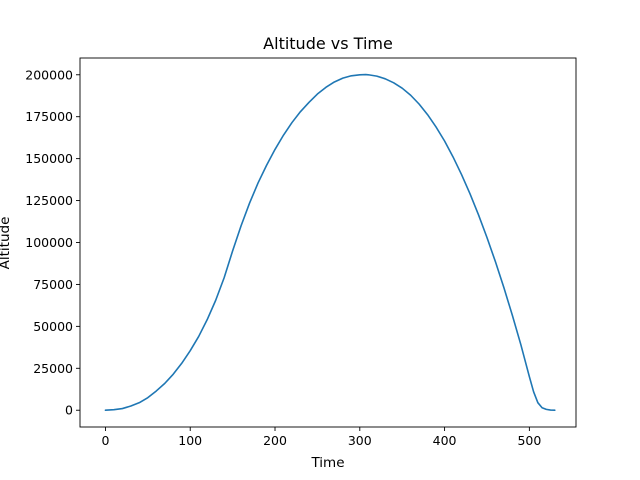  Describe the element at coordinates (49, 200) in the screenshot. I see `y-tick-label: 125000` at that location.